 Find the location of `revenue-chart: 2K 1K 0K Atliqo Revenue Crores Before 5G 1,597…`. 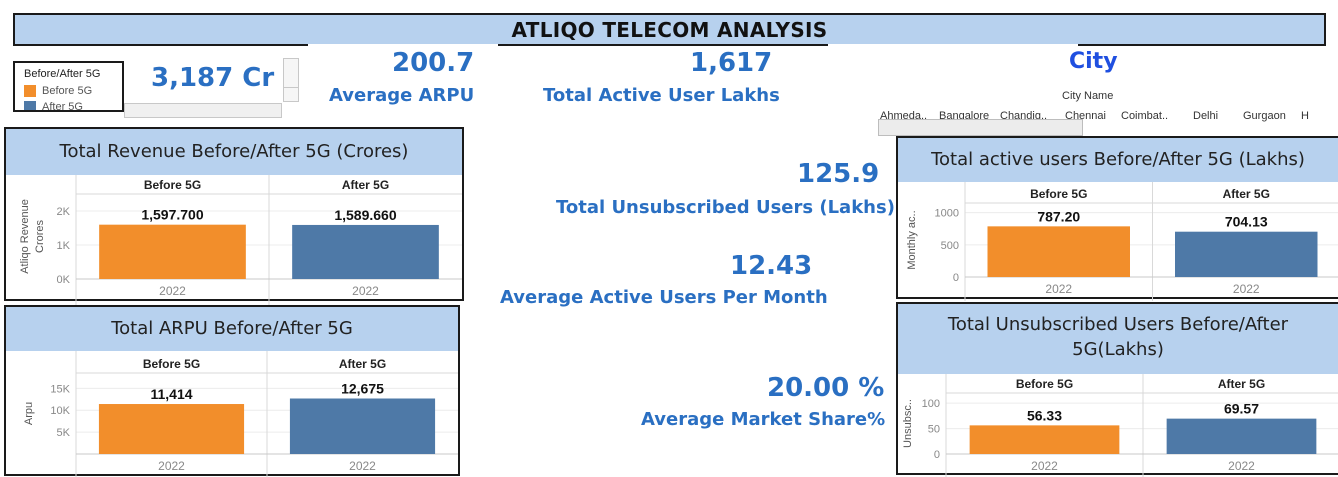

revenue-chart: 2K 1K 0K Atliqo Revenue Crores Before 5G 1,597… is located at coordinates (240, 240).